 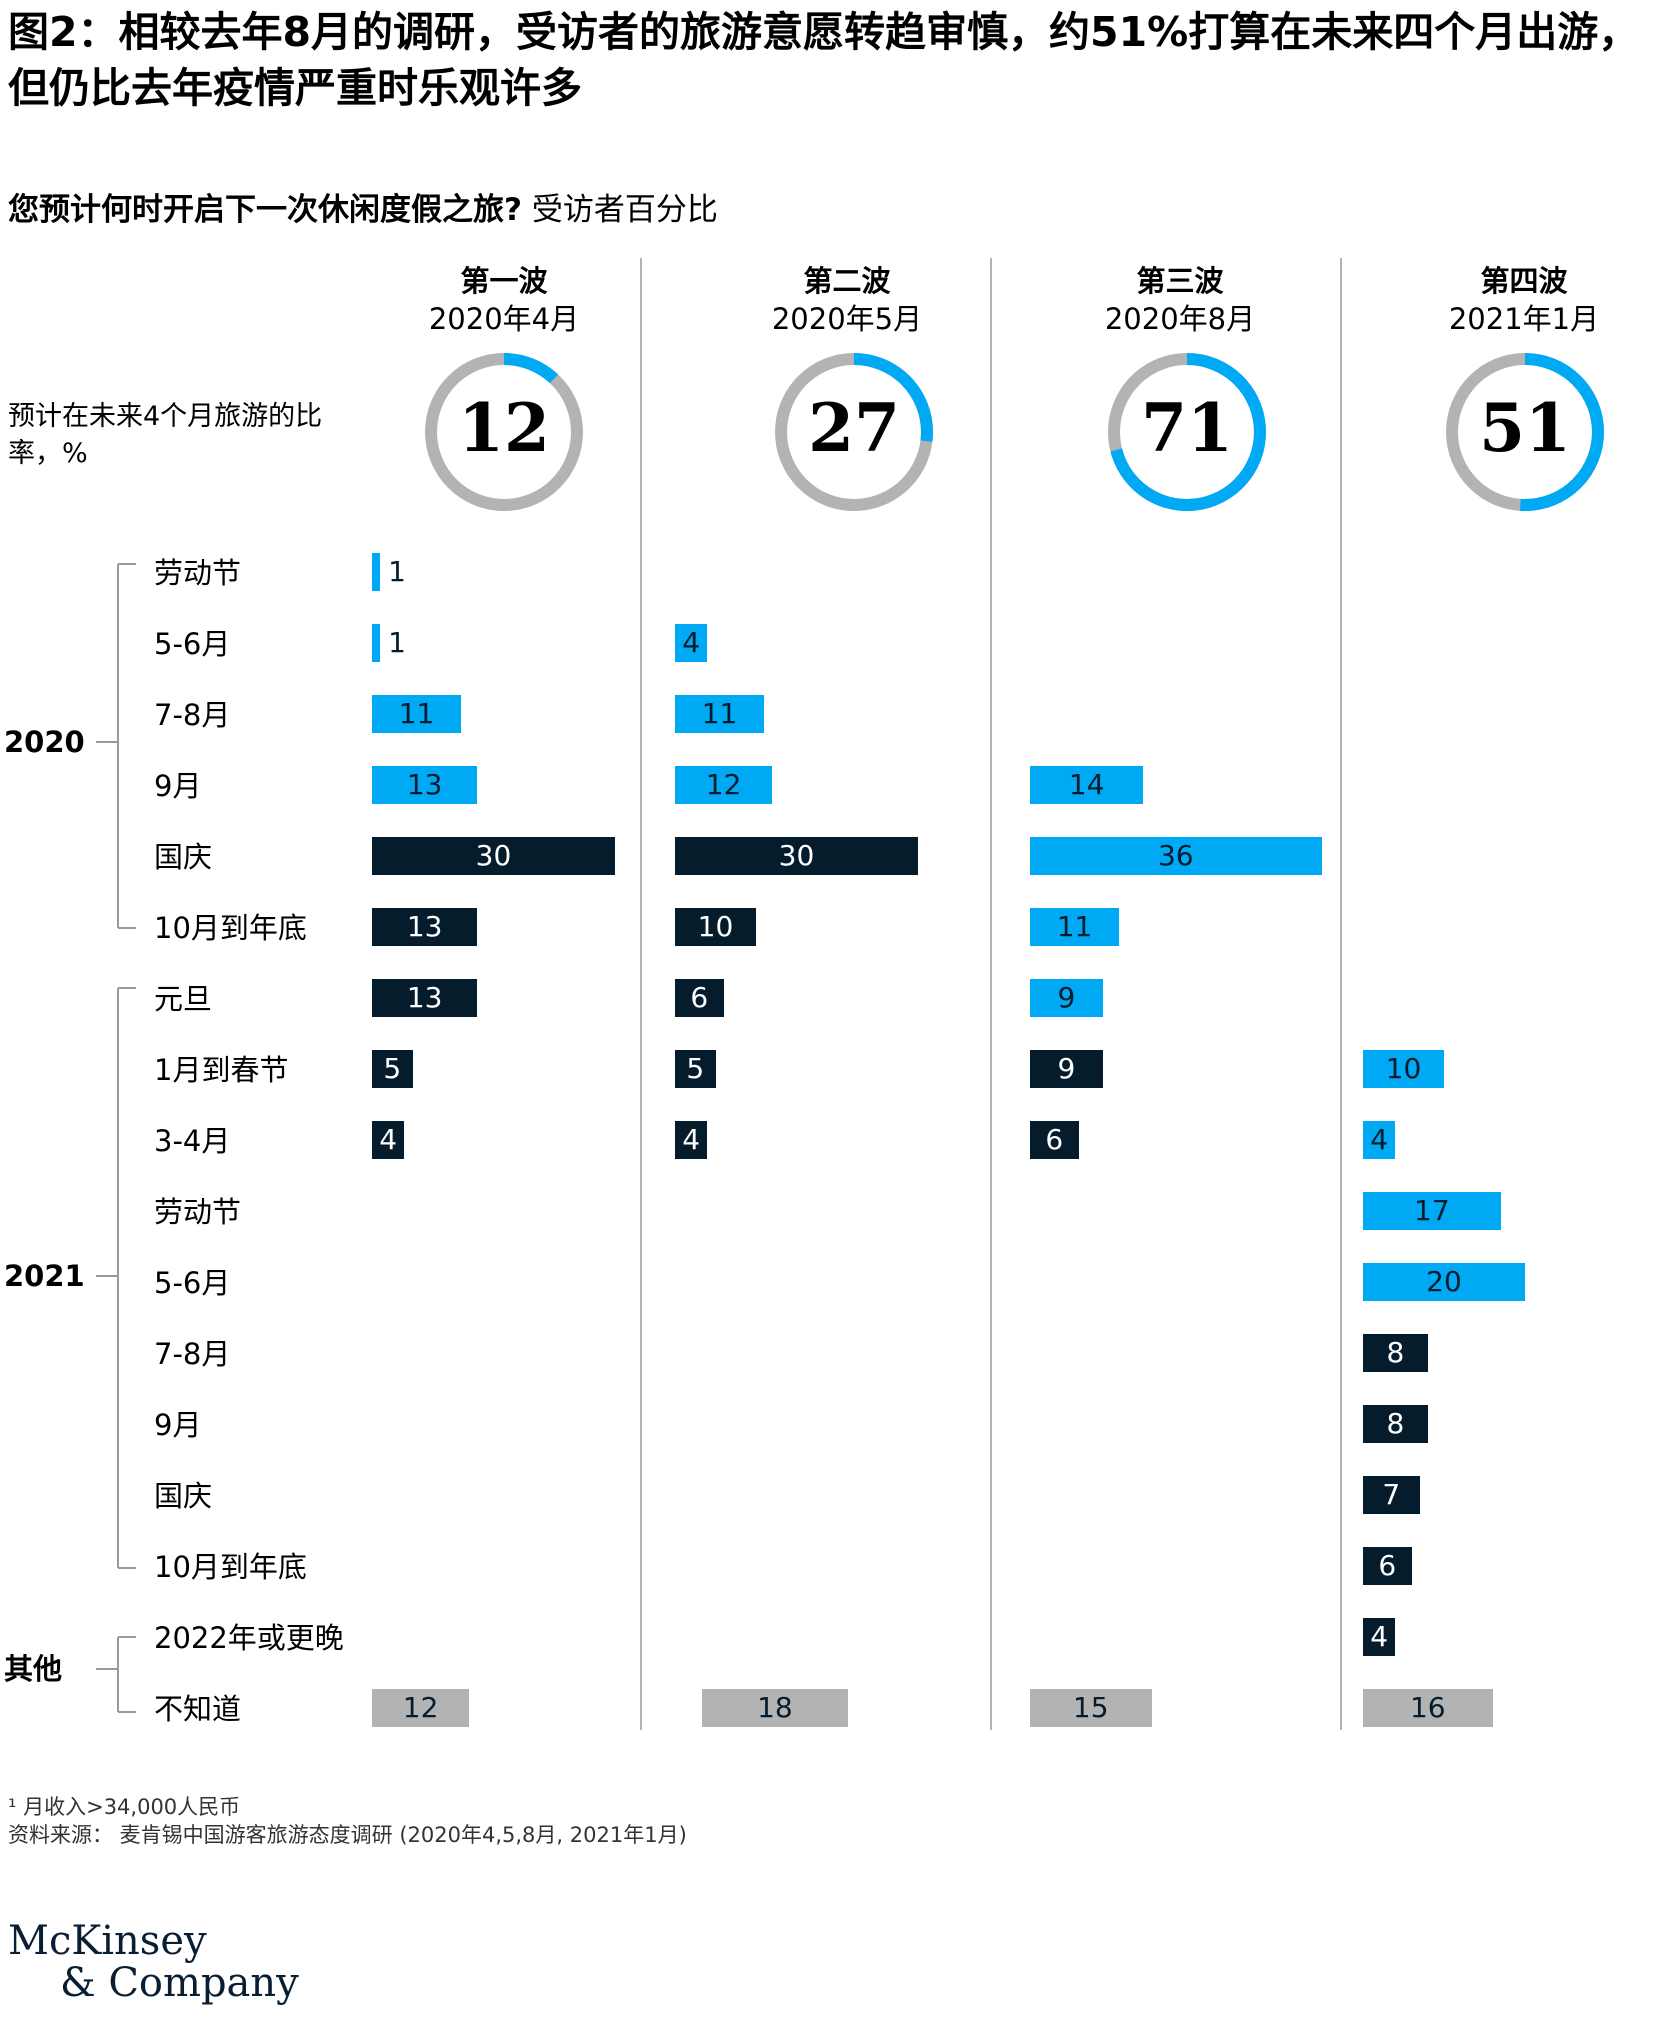 What do you see at coordinates (44, 1276) in the screenshot?
I see `group-label-2021: 2021` at bounding box center [44, 1276].